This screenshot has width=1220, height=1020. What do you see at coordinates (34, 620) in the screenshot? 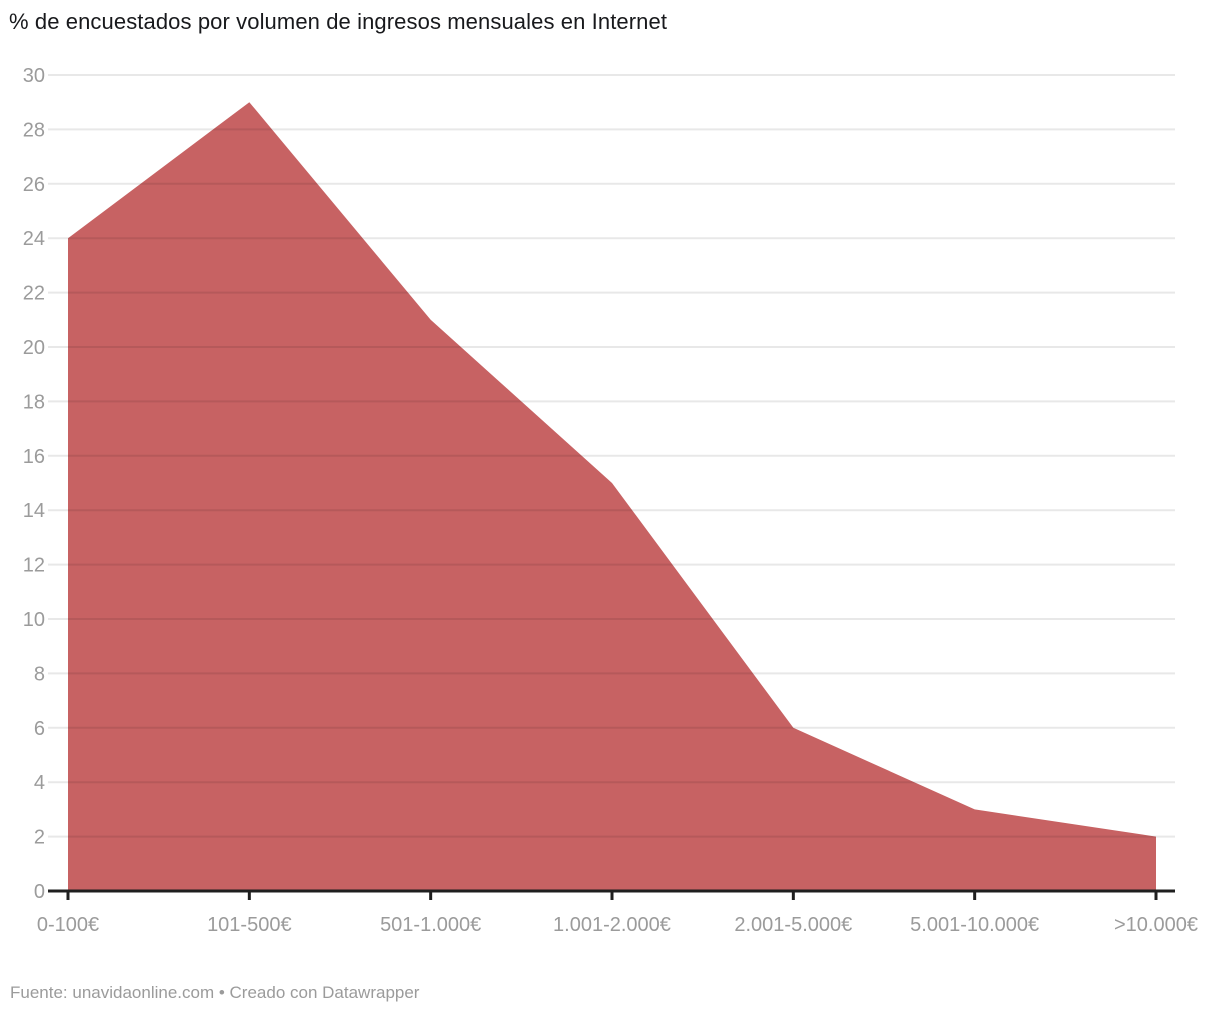
I see `y-axis-label: 10` at bounding box center [34, 620].